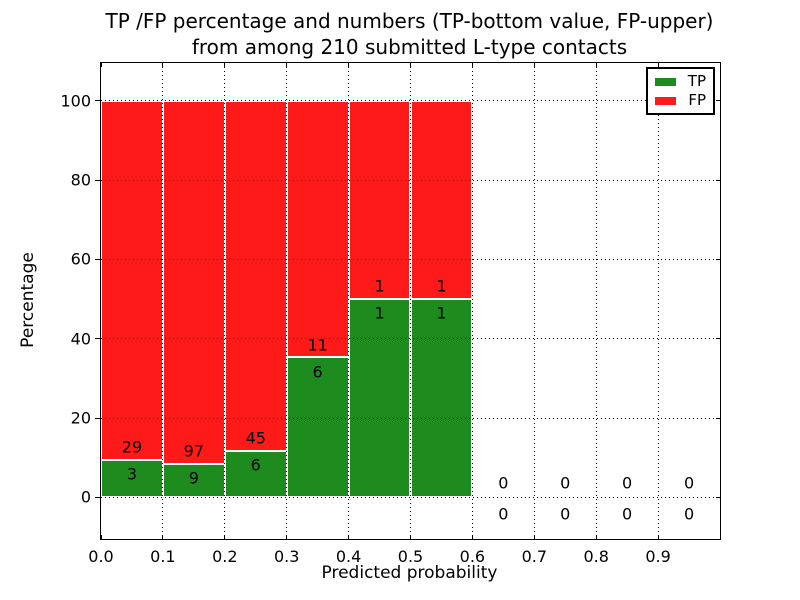 Image resolution: width=800 pixels, height=600 pixels. Describe the element at coordinates (132, 447) in the screenshot. I see `bar-count-label-fp: 29` at that location.